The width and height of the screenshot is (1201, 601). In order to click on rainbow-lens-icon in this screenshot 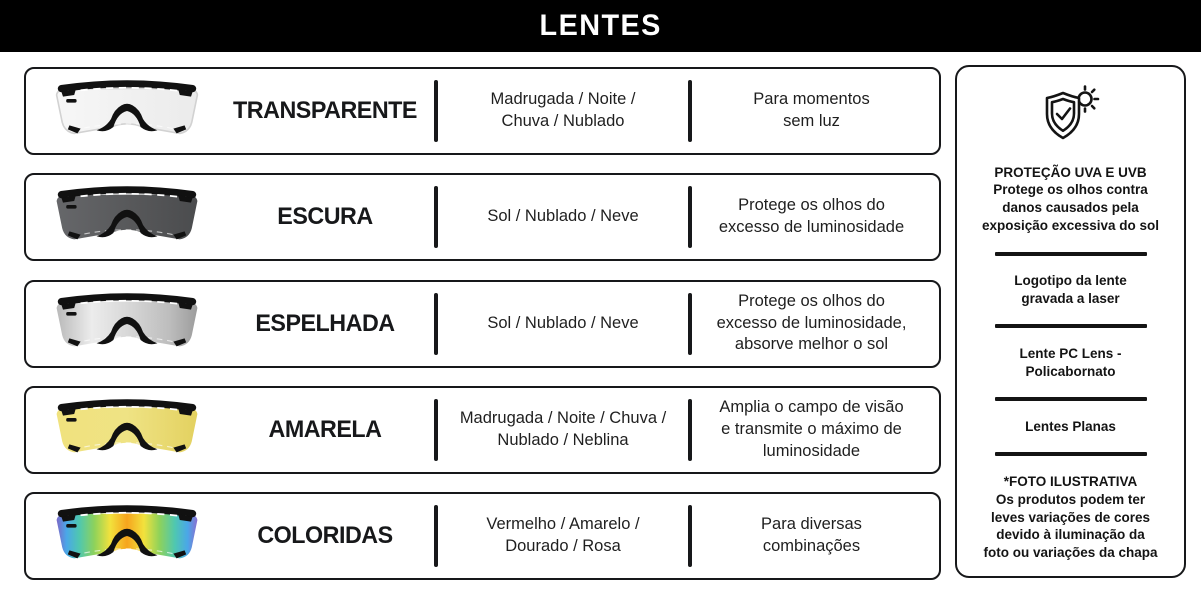, I will do `click(127, 532)`.